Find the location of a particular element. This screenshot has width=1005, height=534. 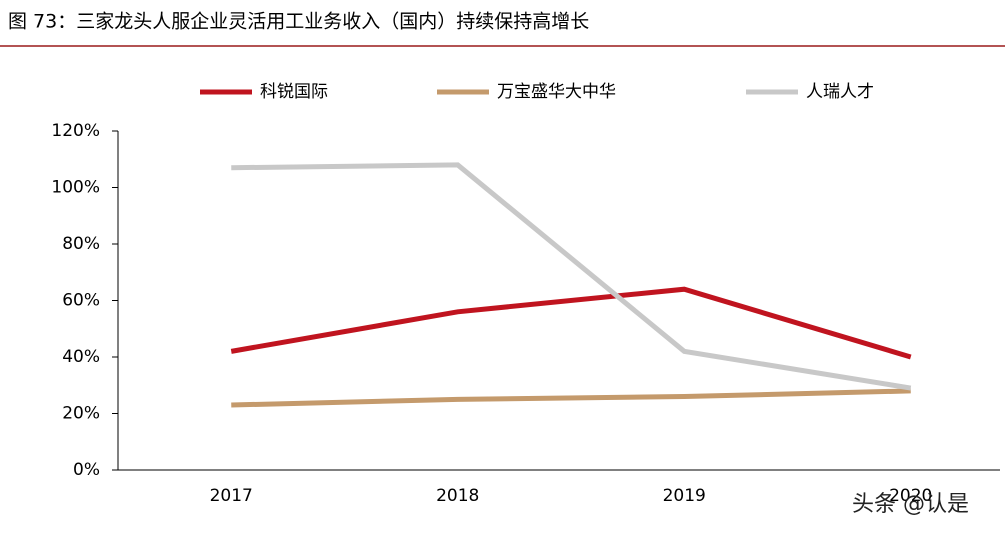

y-tick-label: 40% is located at coordinates (81, 357).